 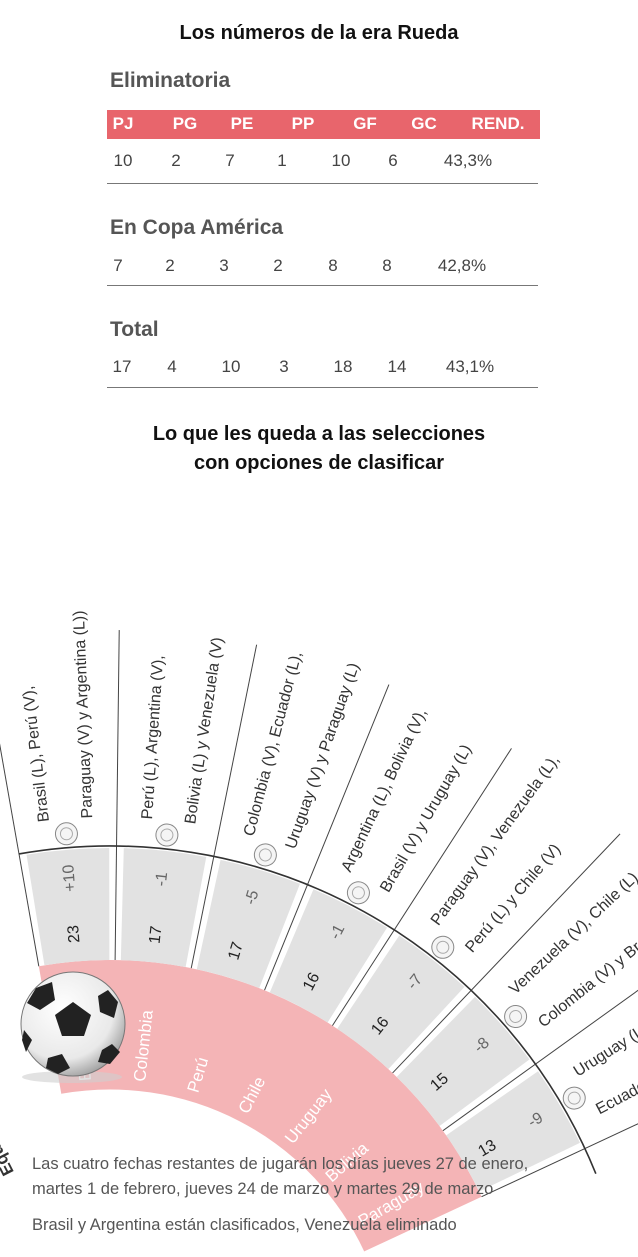 I want to click on stat-cell: 6, so click(x=393, y=160).